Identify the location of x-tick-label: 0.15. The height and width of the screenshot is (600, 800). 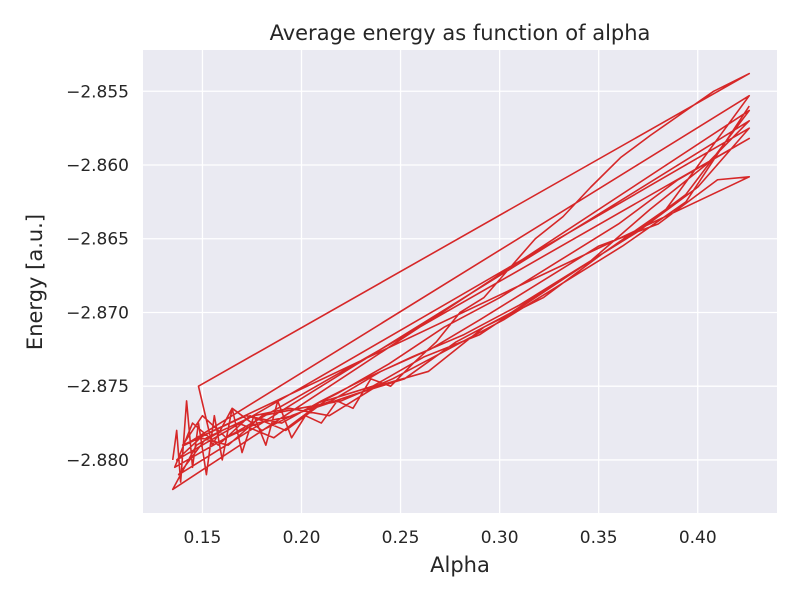
(203, 538).